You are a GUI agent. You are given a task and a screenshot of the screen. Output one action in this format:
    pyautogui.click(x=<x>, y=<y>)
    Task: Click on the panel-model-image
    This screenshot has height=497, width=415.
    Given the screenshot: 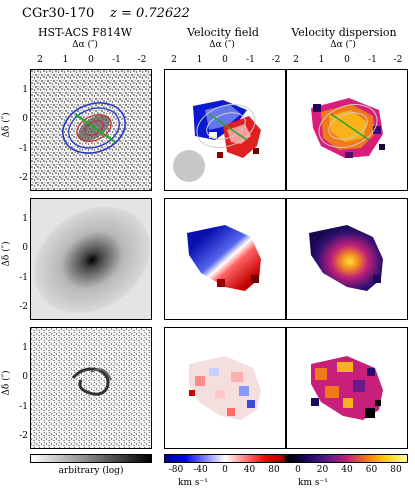 What is the action you would take?
    pyautogui.click(x=91, y=259)
    